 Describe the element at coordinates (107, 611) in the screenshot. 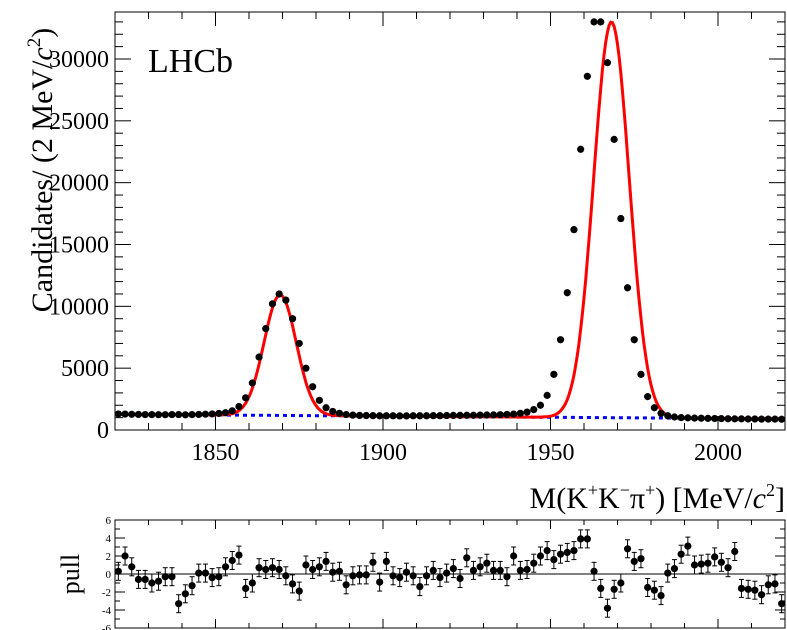

I see `pull-y-tick-label: -4` at that location.